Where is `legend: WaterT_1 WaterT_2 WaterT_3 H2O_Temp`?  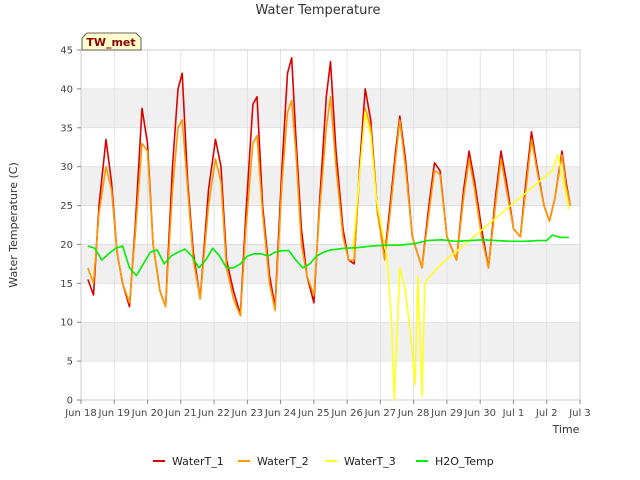 legend: WaterT_1 WaterT_2 WaterT_3 H2O_Temp is located at coordinates (323, 461).